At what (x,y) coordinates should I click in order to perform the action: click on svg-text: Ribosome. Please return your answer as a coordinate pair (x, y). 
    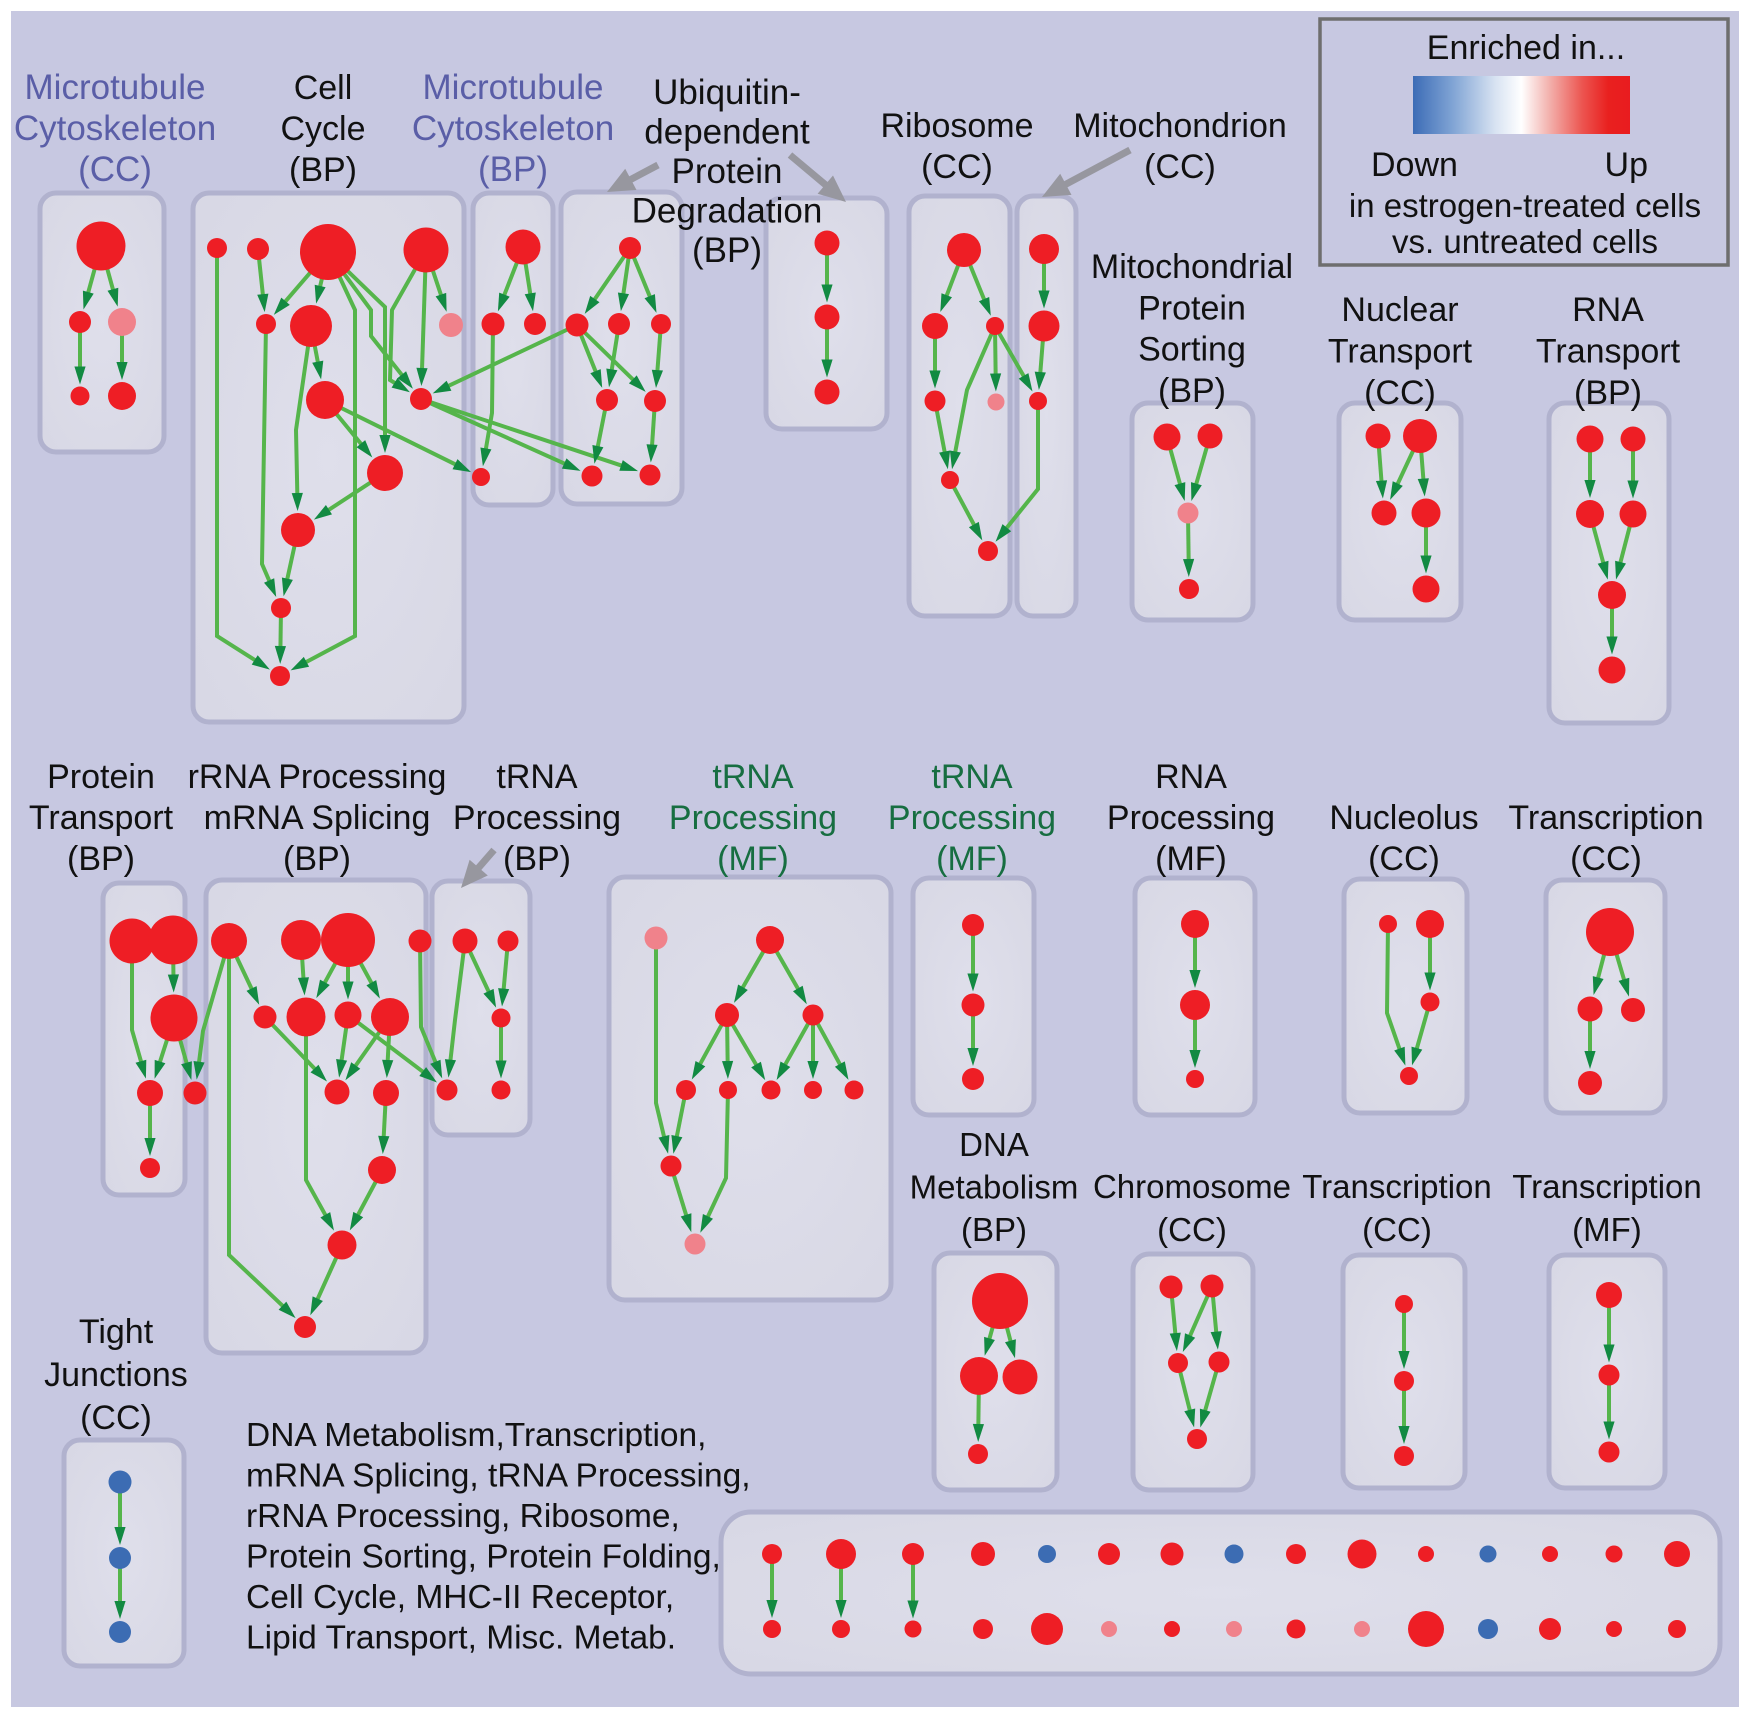
    Looking at the image, I should click on (956, 126).